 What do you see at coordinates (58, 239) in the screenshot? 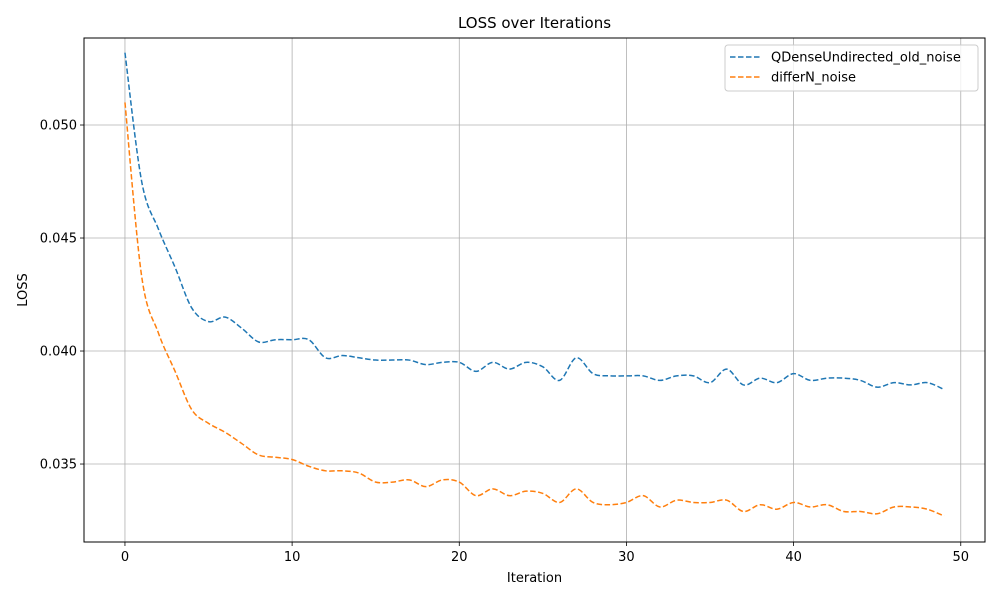
I see `y-tick-label: 0.045` at bounding box center [58, 239].